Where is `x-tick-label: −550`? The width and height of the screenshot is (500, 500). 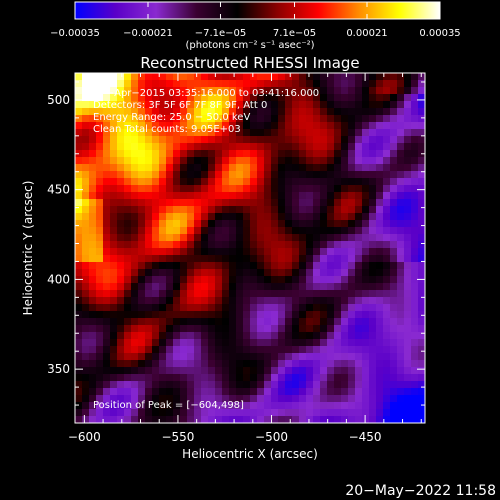 x-tick-label: −550 is located at coordinates (177, 437).